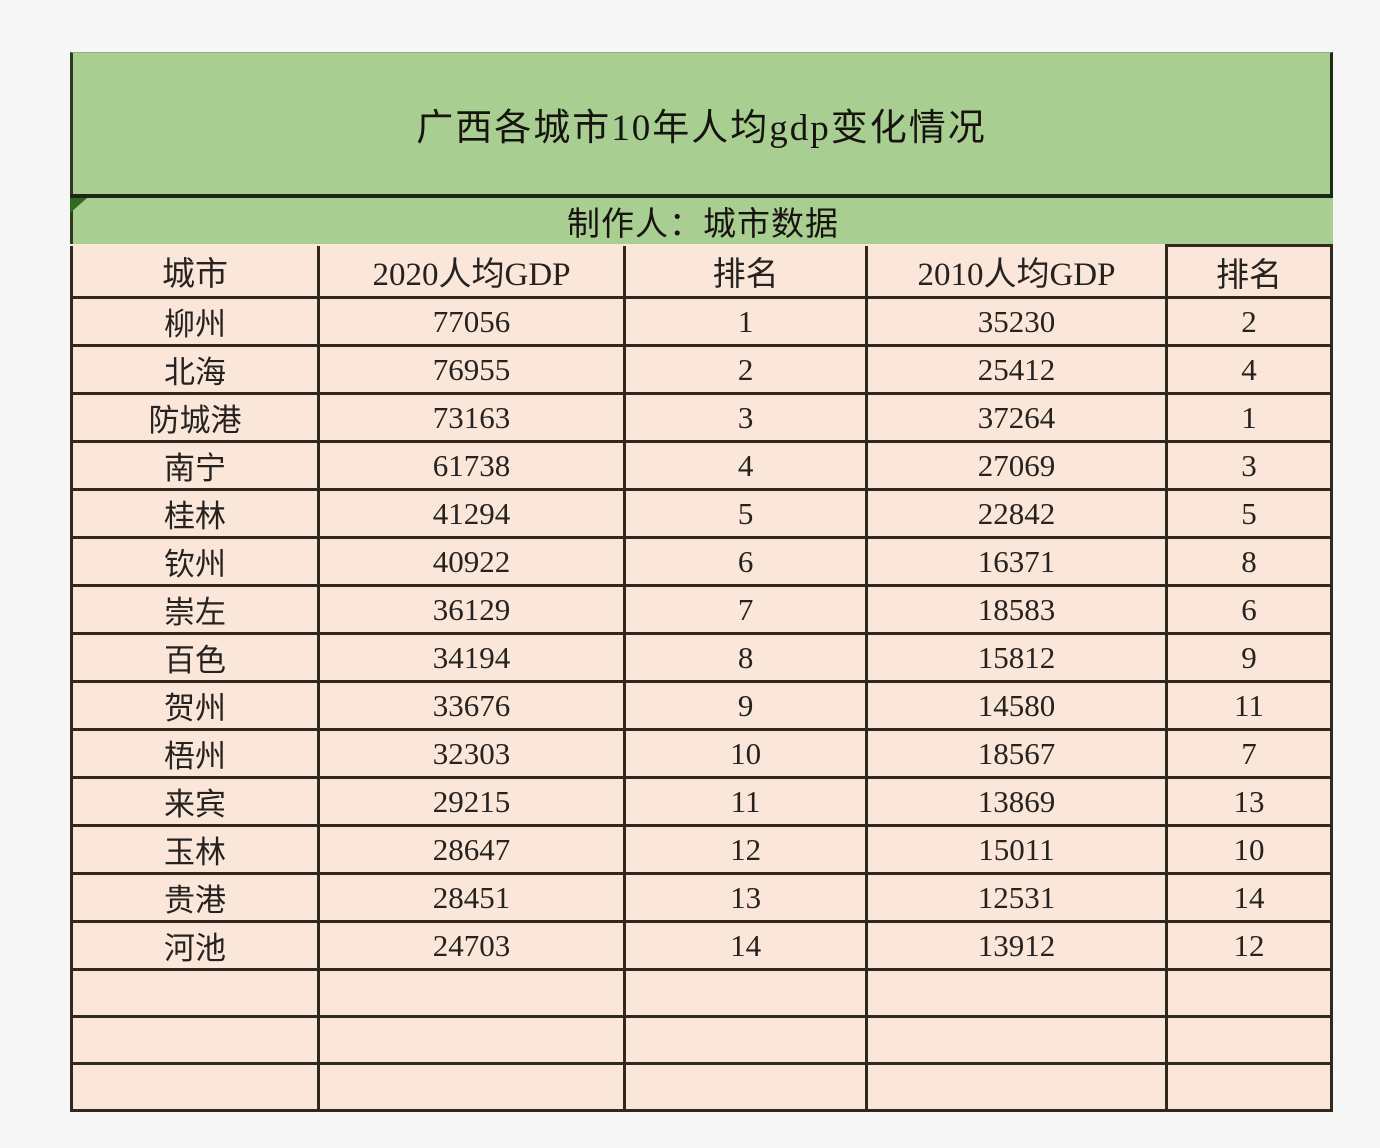  I want to click on cell-rank-2010: 10, so click(1249, 849).